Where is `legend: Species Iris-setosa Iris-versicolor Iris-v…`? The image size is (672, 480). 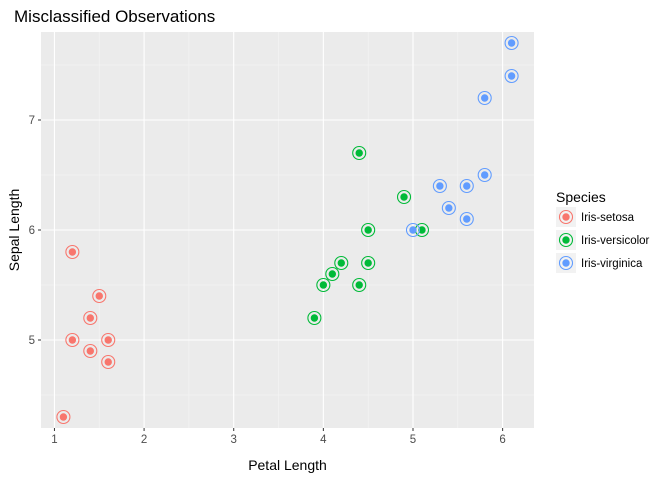
legend: Species Iris-setosa Iris-versicolor Iris-v… is located at coordinates (603, 231).